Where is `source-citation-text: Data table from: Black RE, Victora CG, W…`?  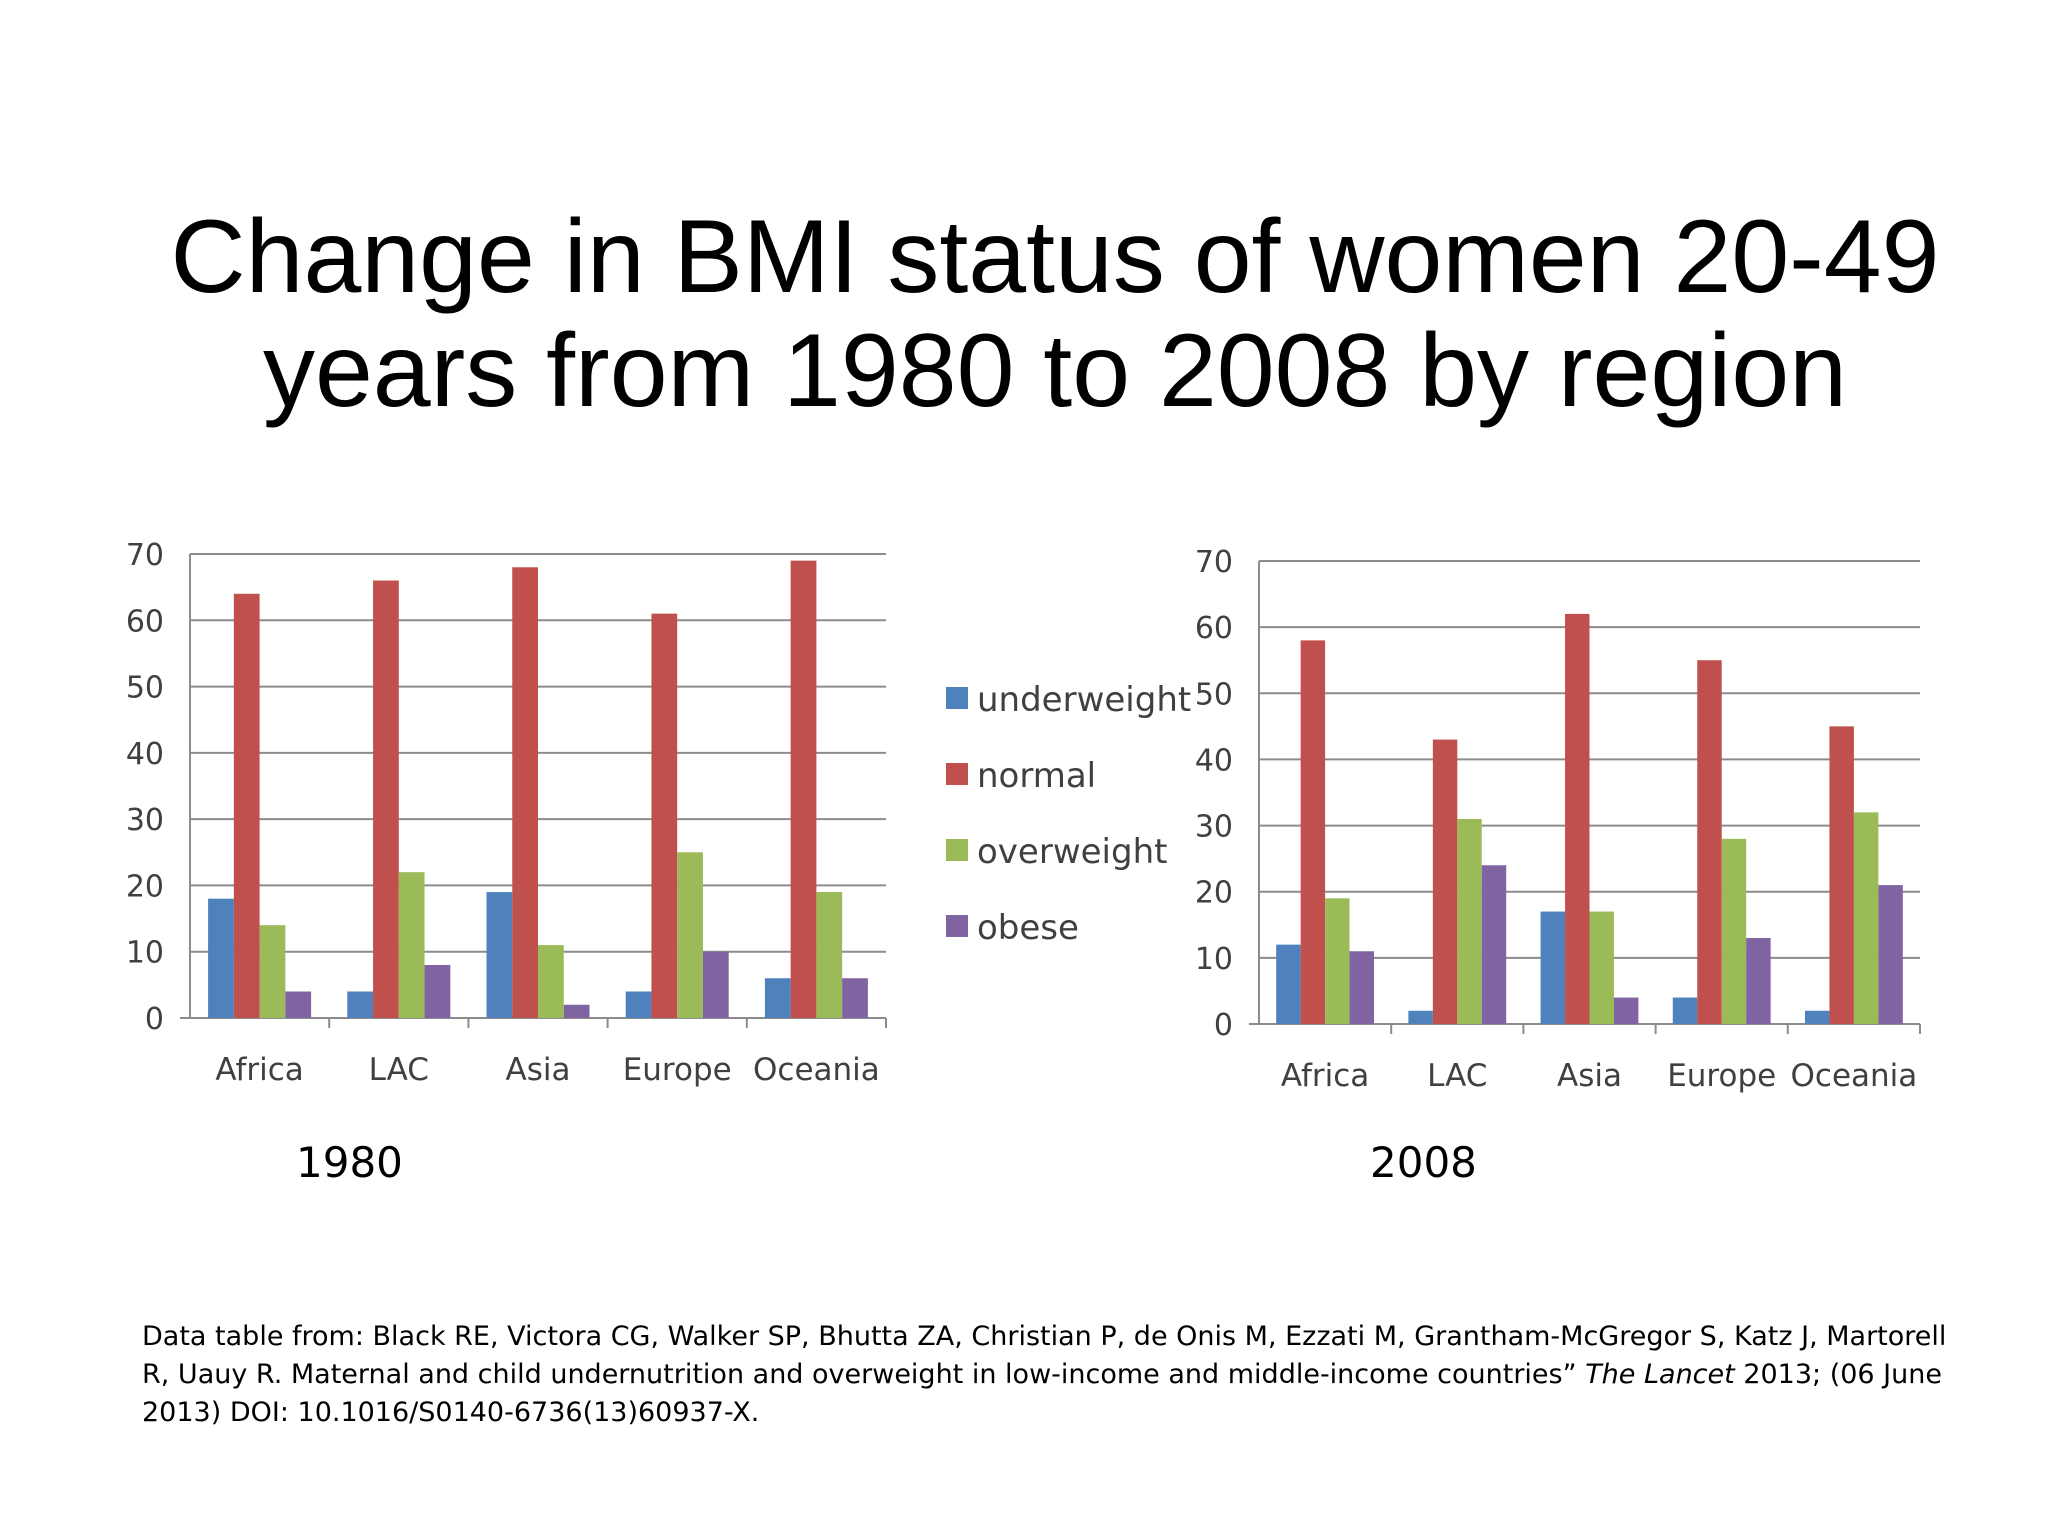 source-citation-text: Data table from: Black RE, Victora CG, W… is located at coordinates (1044, 1355).